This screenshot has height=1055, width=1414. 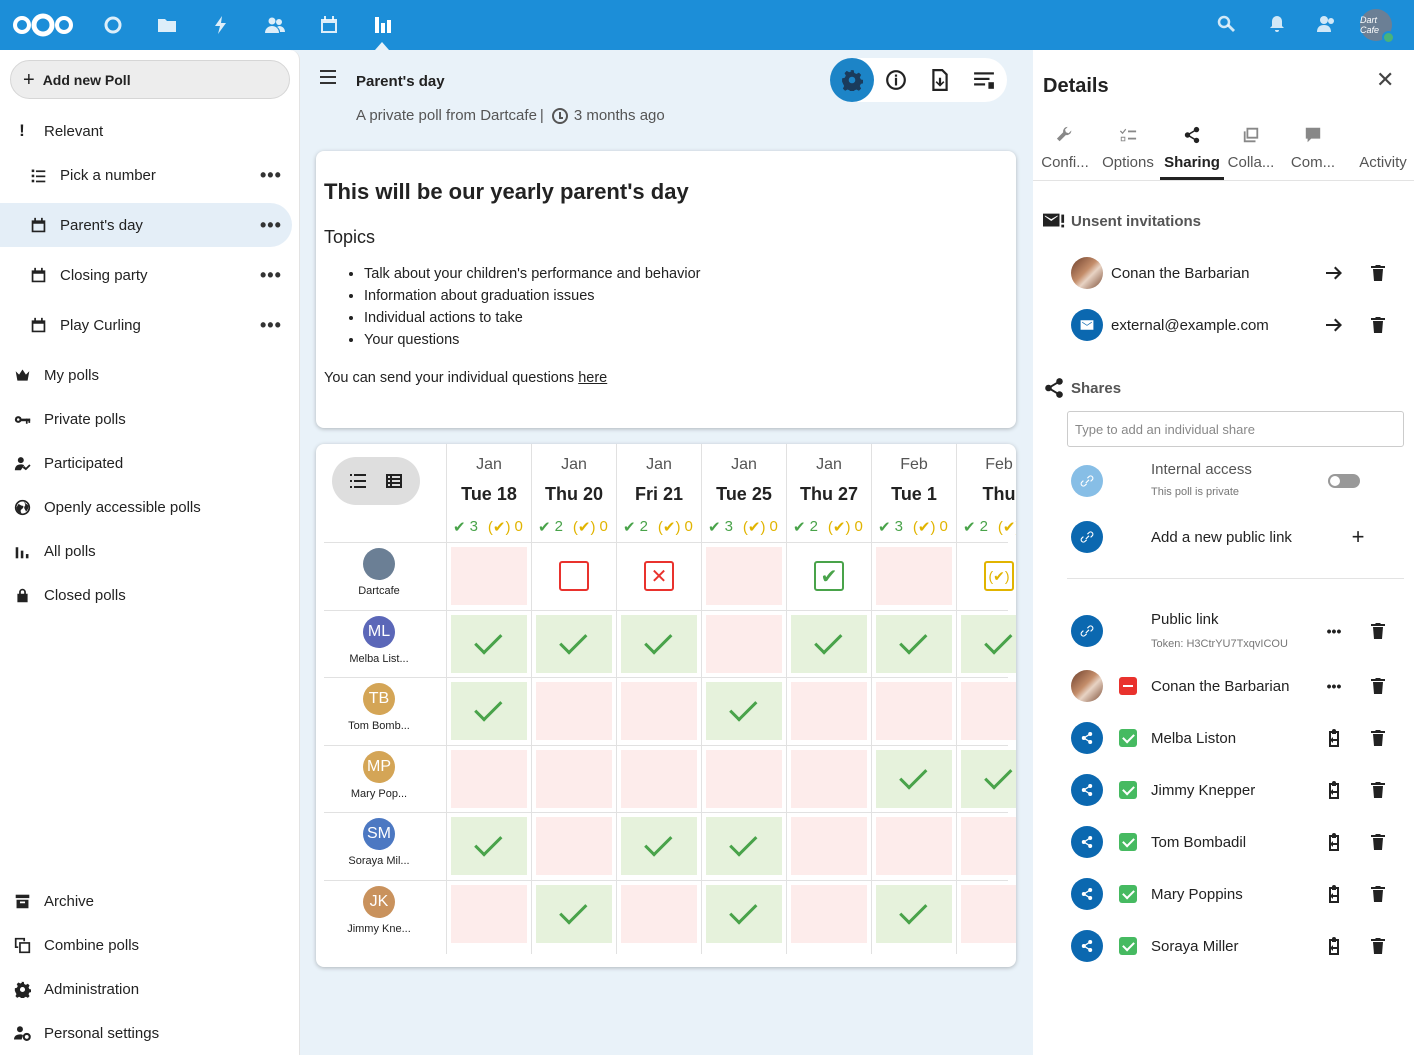 I want to click on nextcloud-logo-icon, so click(x=43, y=27).